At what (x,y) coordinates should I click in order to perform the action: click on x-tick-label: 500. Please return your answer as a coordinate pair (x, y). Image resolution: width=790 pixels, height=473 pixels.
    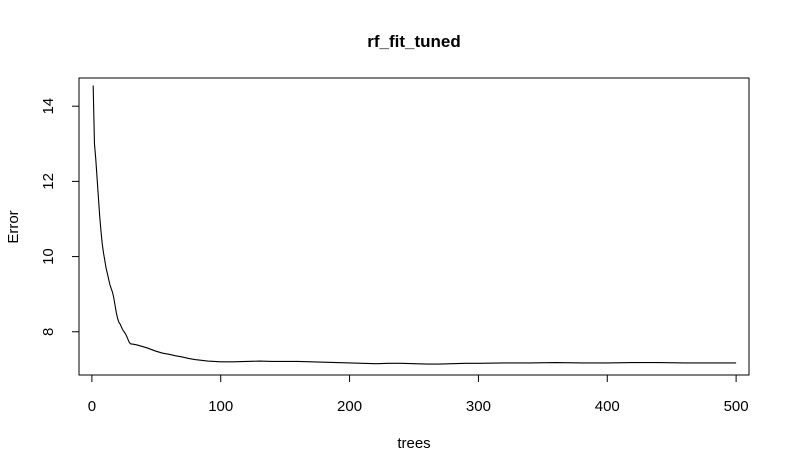
    Looking at the image, I should click on (736, 406).